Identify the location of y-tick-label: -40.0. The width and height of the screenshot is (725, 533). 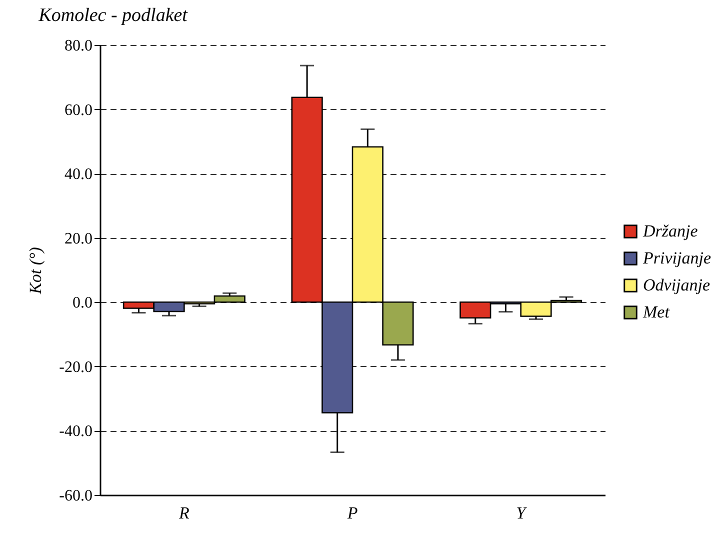
(75, 431).